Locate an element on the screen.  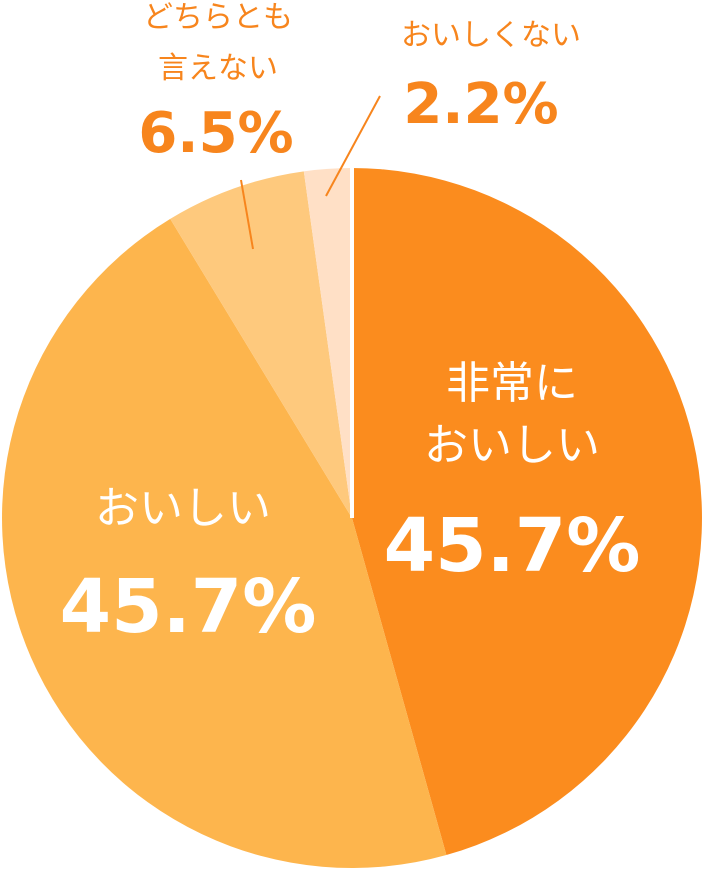
leader-lines is located at coordinates (310, 172).